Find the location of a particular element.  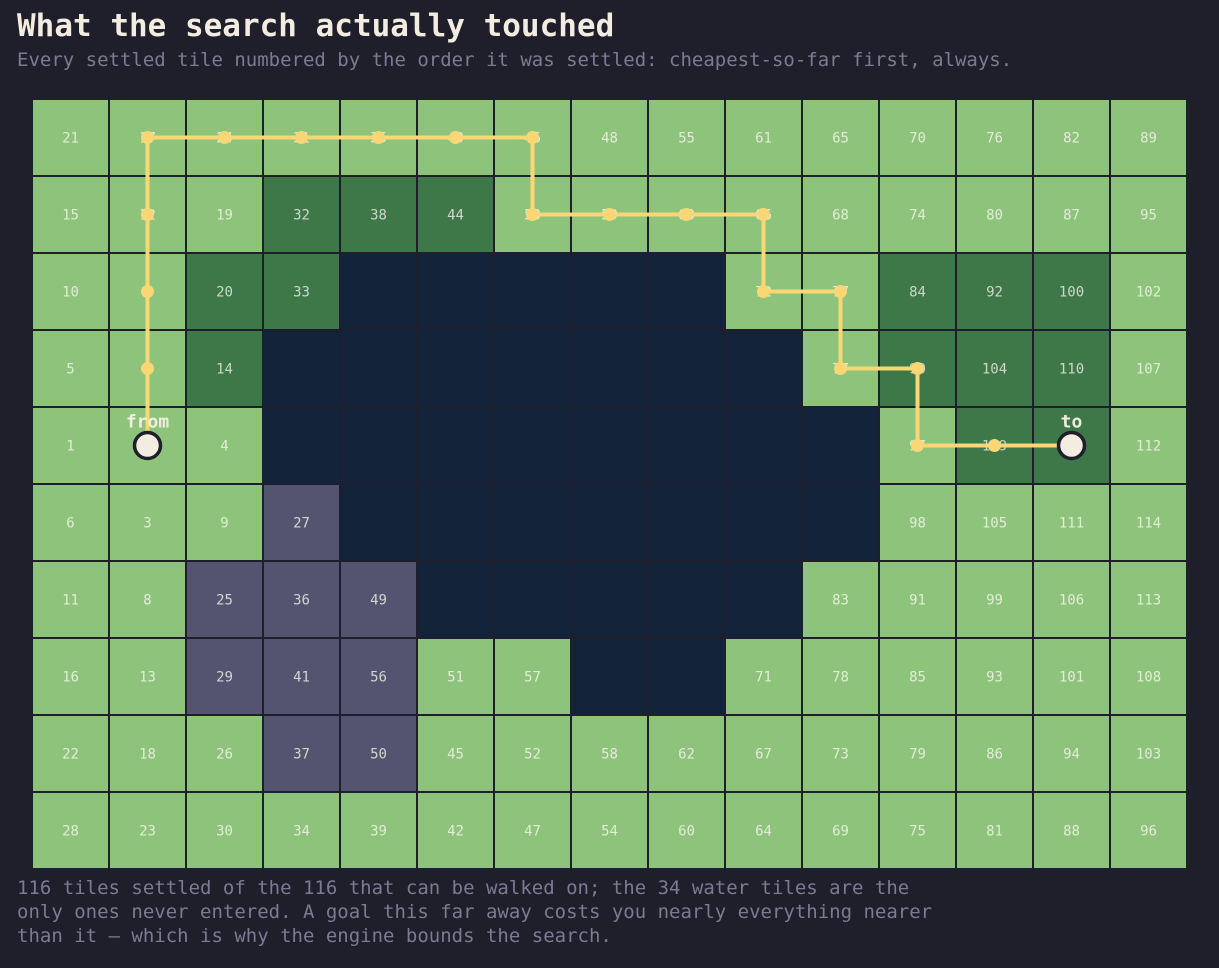

tile-order-label: 15 is located at coordinates (70, 216).